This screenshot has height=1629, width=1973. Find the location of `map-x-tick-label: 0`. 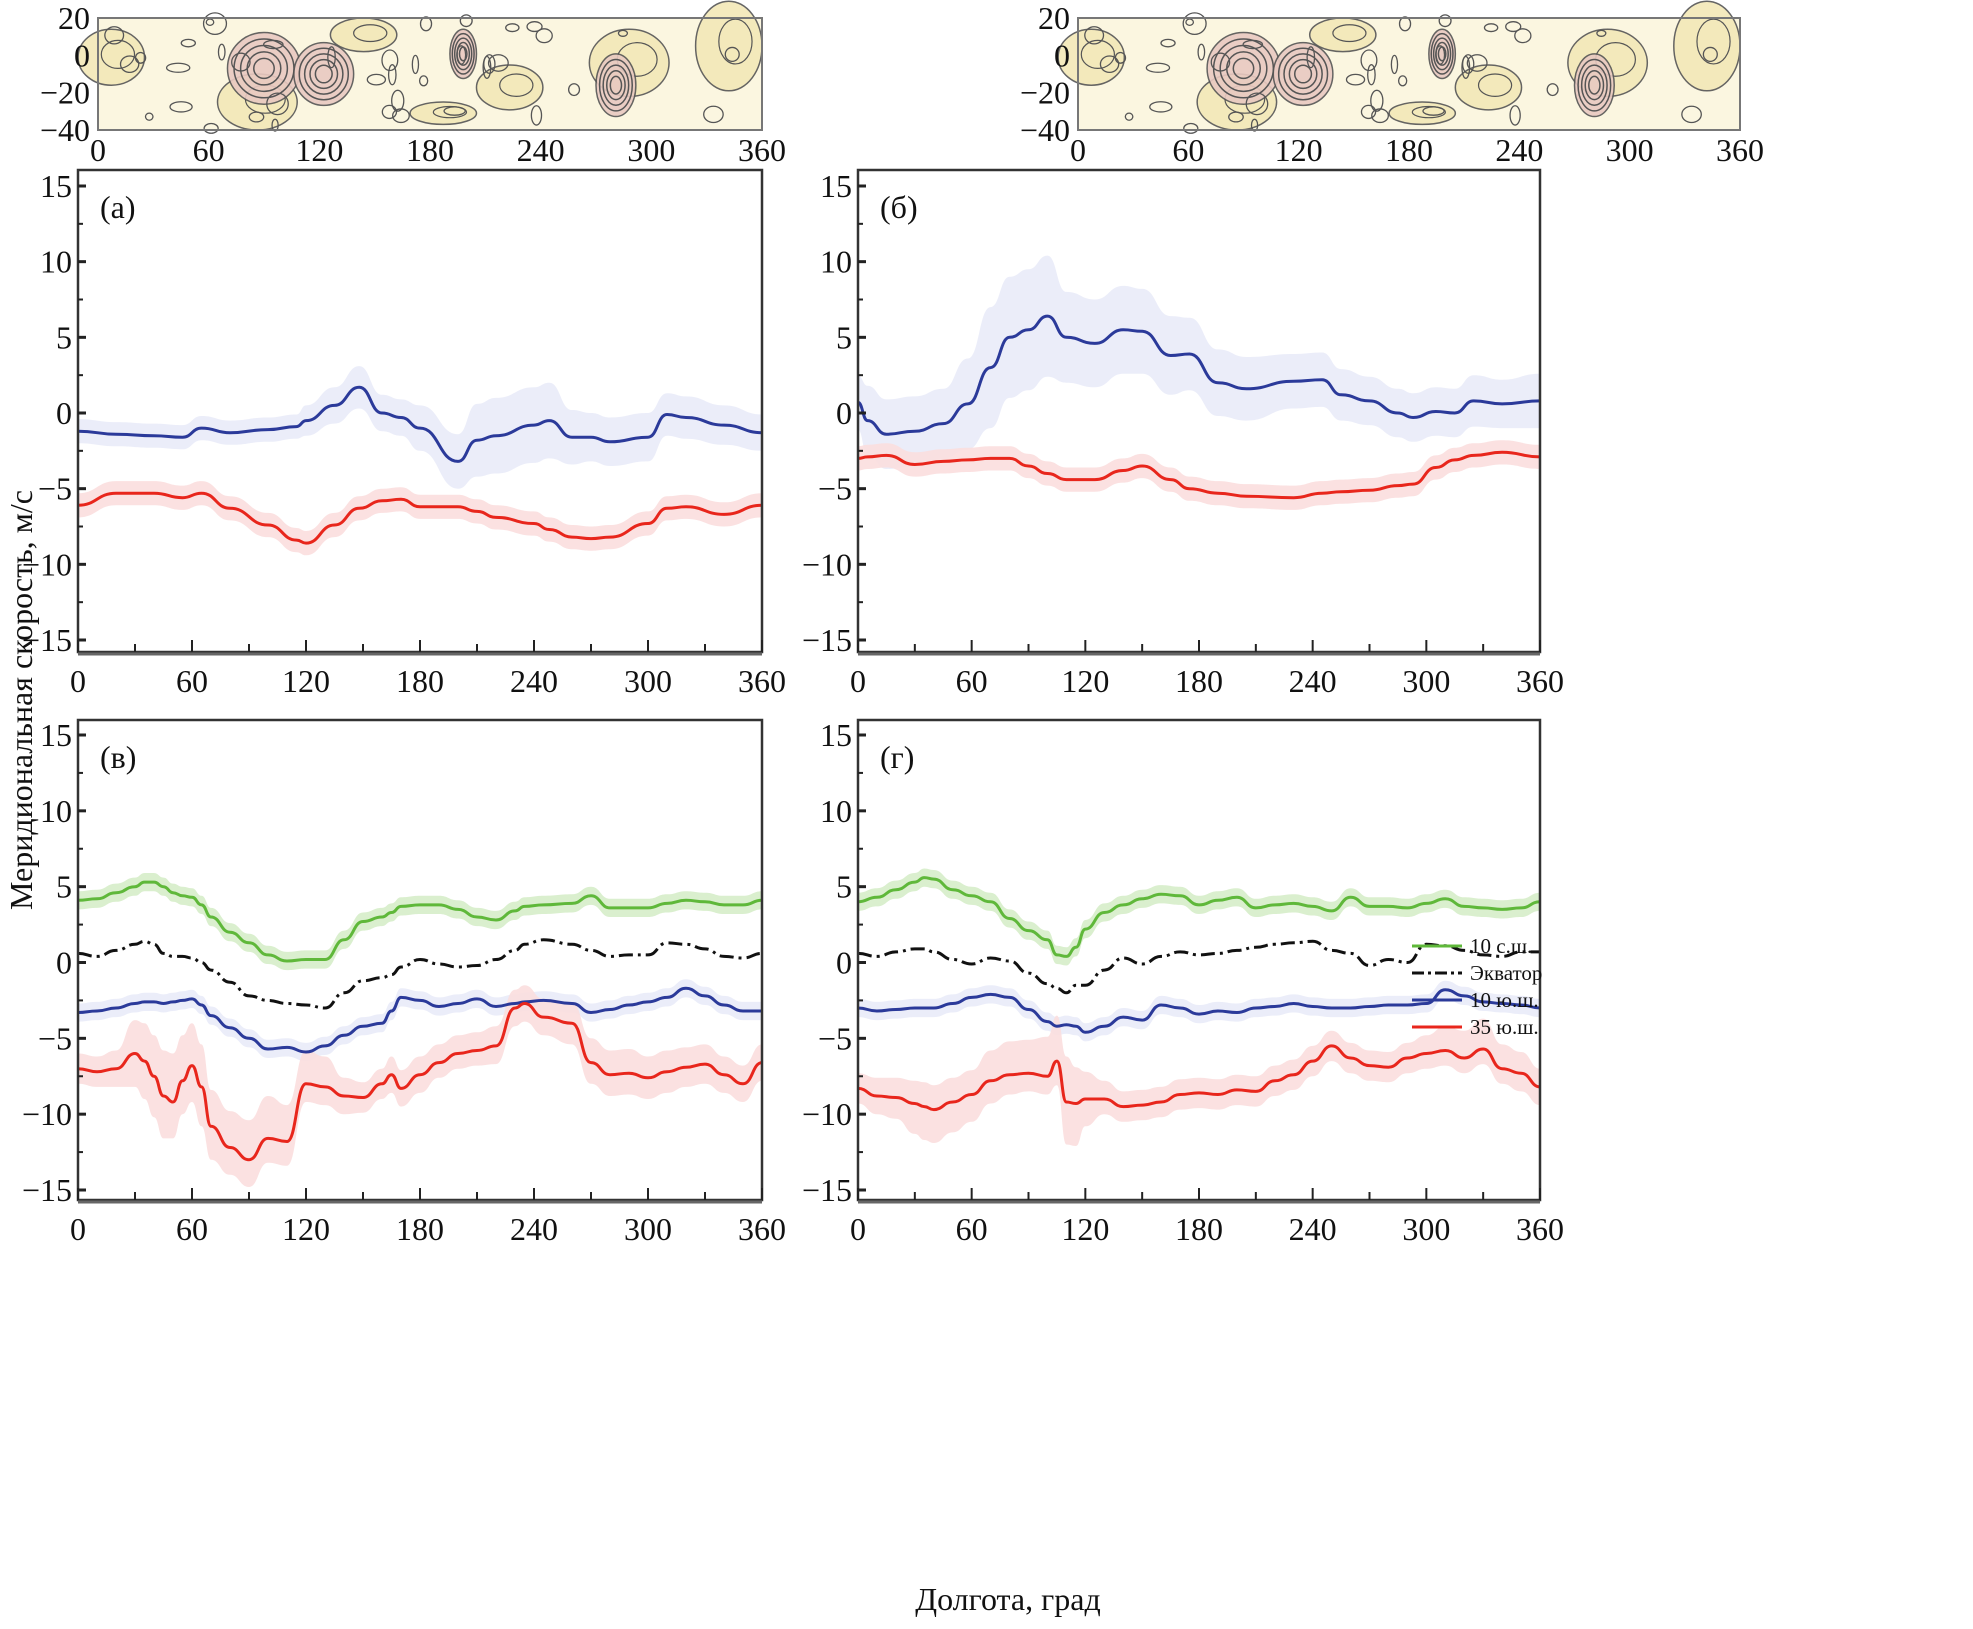

map-x-tick-label: 0 is located at coordinates (1078, 150).